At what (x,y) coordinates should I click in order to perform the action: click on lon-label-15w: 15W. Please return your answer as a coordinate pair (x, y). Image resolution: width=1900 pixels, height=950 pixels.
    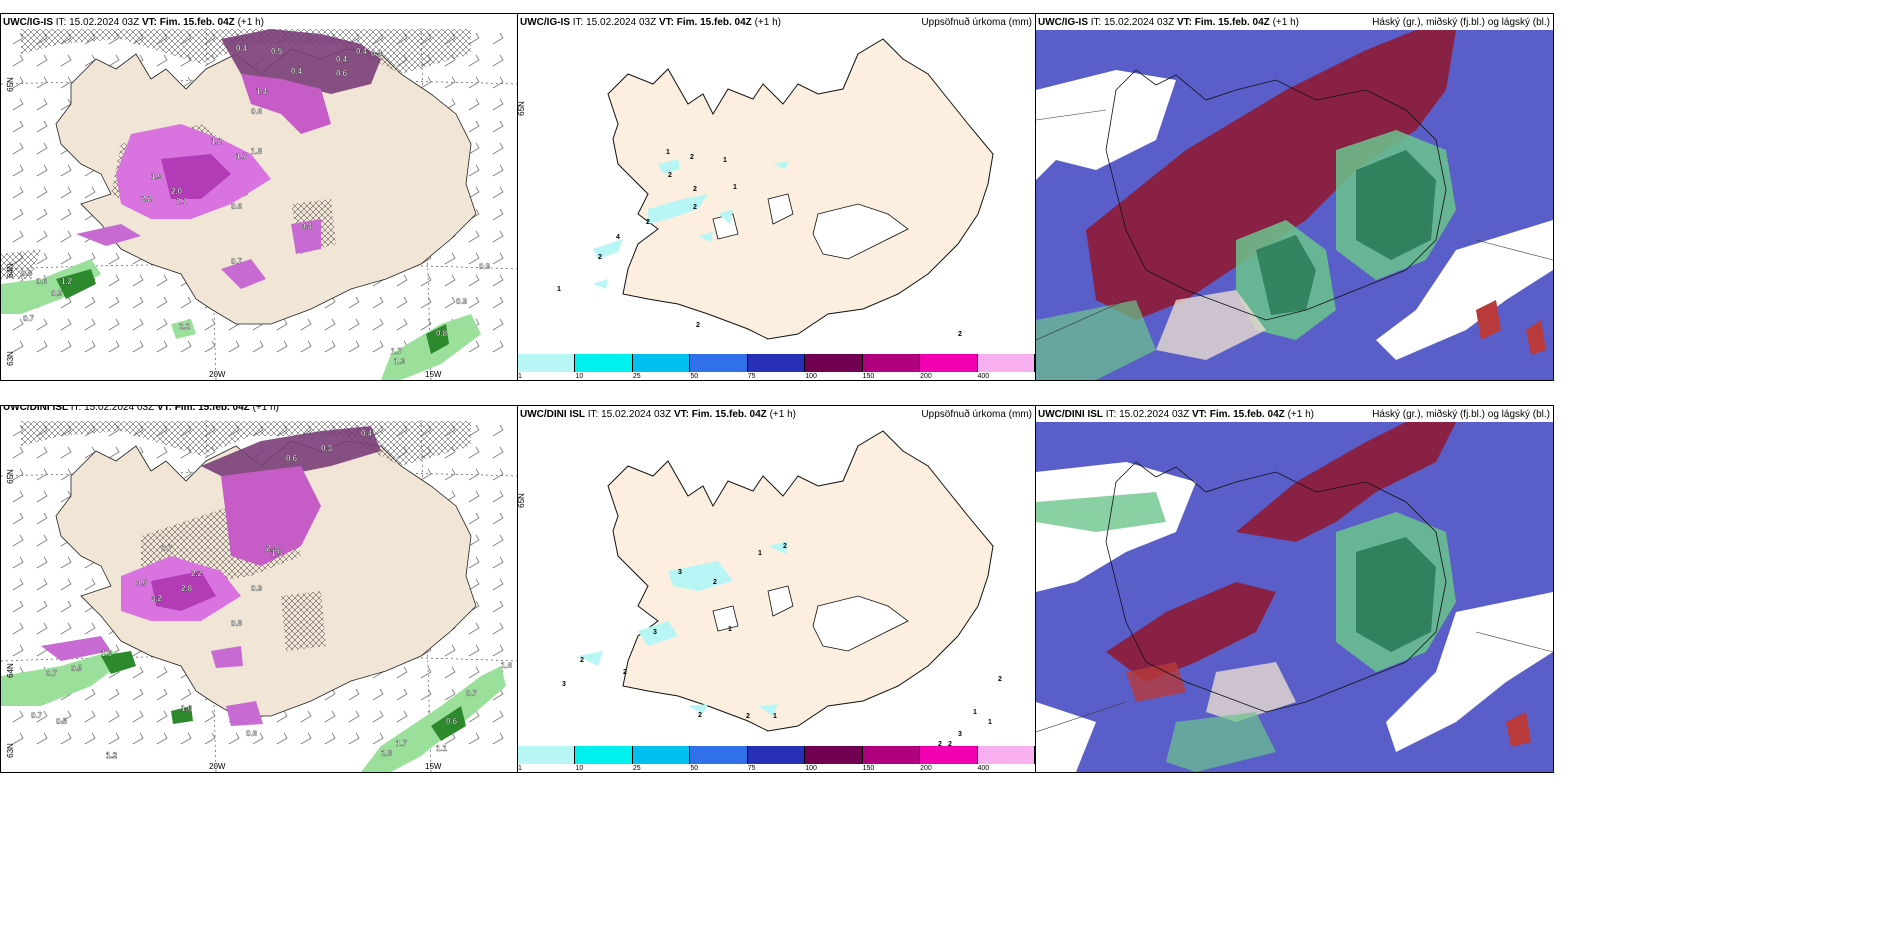
    Looking at the image, I should click on (433, 374).